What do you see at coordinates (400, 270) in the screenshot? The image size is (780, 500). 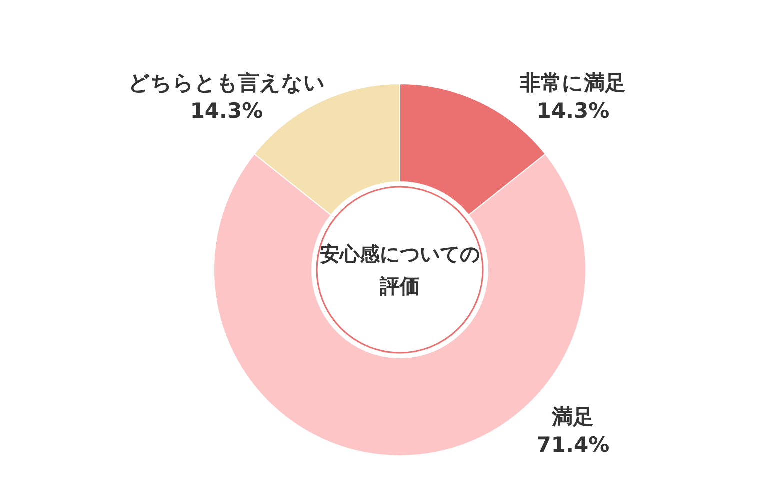 I see `text: 安心感についての評価` at bounding box center [400, 270].